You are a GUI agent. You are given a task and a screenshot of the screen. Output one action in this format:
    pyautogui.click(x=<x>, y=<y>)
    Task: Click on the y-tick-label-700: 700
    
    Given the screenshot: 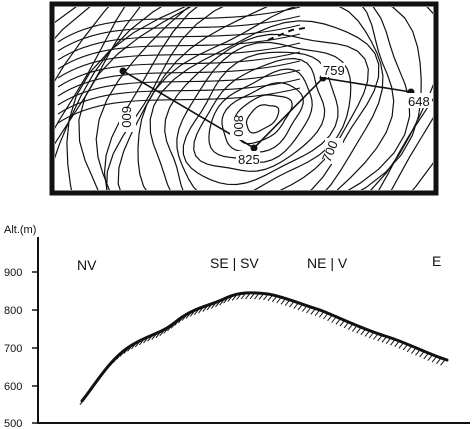 What is the action you would take?
    pyautogui.click(x=13, y=349)
    